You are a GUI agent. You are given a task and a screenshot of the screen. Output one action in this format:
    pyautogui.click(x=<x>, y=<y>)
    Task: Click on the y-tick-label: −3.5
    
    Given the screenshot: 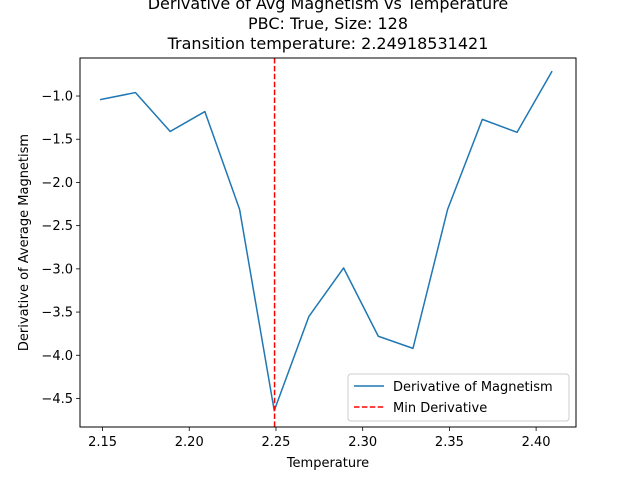 What is the action you would take?
    pyautogui.click(x=57, y=313)
    